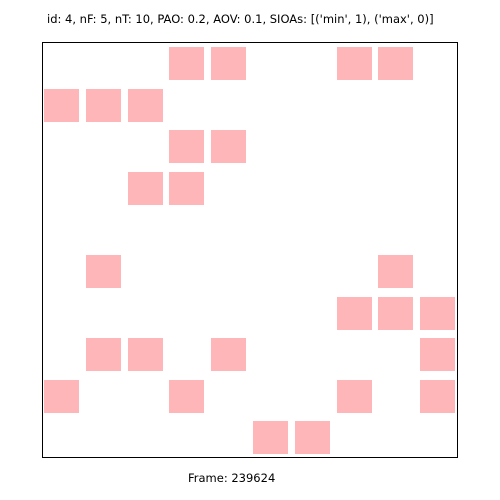 The height and width of the screenshot is (500, 500). I want to click on grid-cell-r2-c4, so click(228, 146).